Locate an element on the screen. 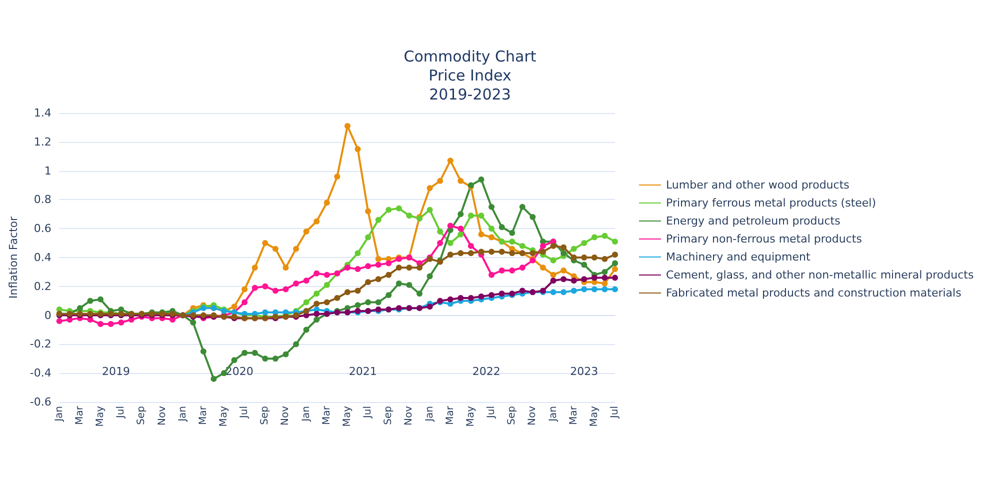 The image size is (982, 478). y-tick-label: 0.2 is located at coordinates (43, 286).